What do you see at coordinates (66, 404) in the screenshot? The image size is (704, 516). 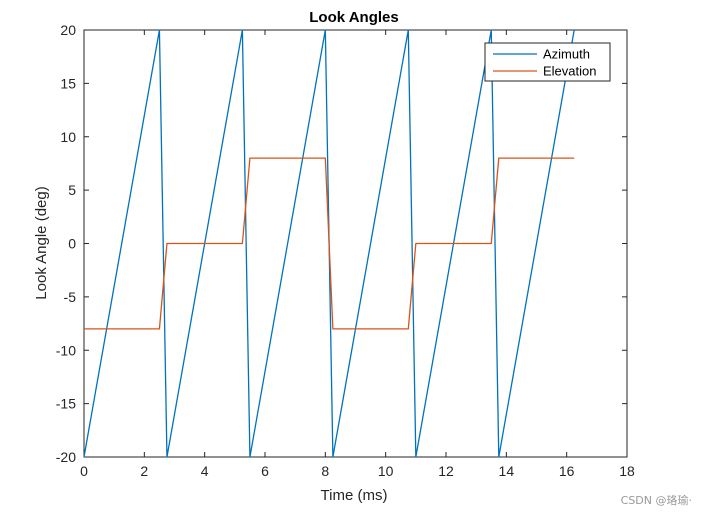 I see `y-tick-label: -15` at bounding box center [66, 404].